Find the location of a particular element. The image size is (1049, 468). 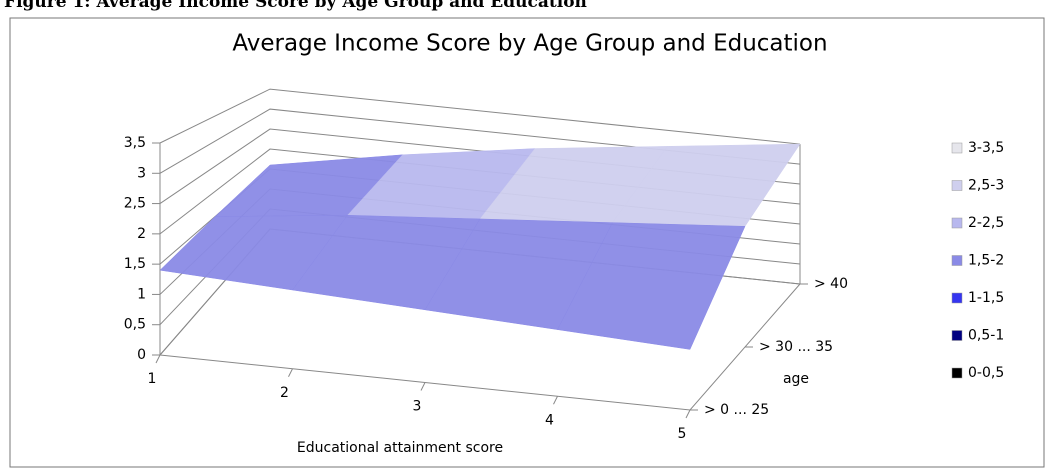

legend-label: 3-3,5 is located at coordinates (986, 148).